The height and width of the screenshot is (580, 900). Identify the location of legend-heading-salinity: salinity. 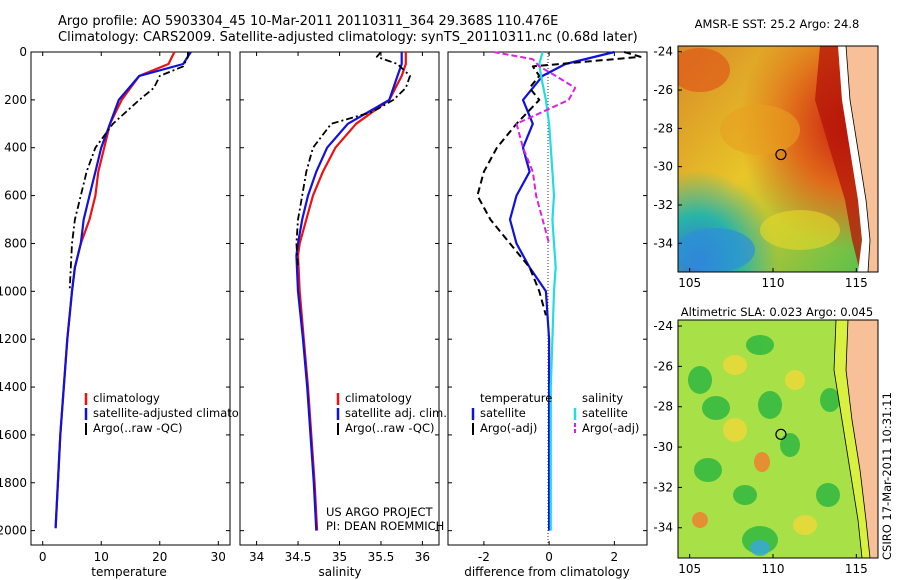
(602, 398).